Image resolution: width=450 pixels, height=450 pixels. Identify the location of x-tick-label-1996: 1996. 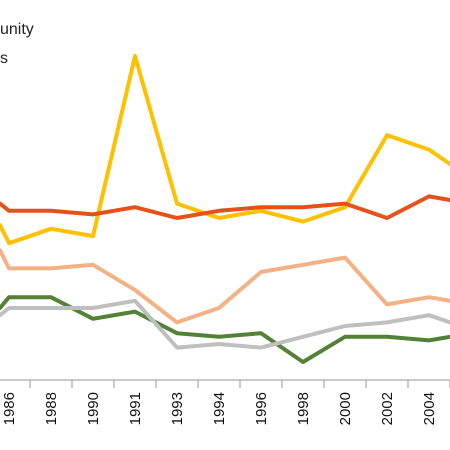
(261, 408).